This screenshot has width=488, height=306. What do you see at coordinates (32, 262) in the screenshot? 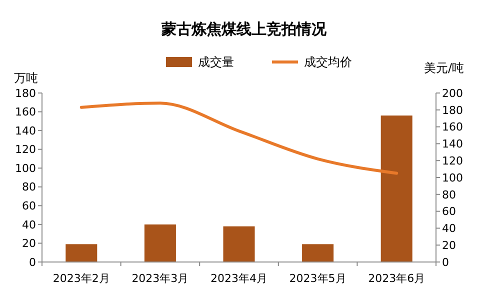
I see `y-tick-label: 0` at bounding box center [32, 262].